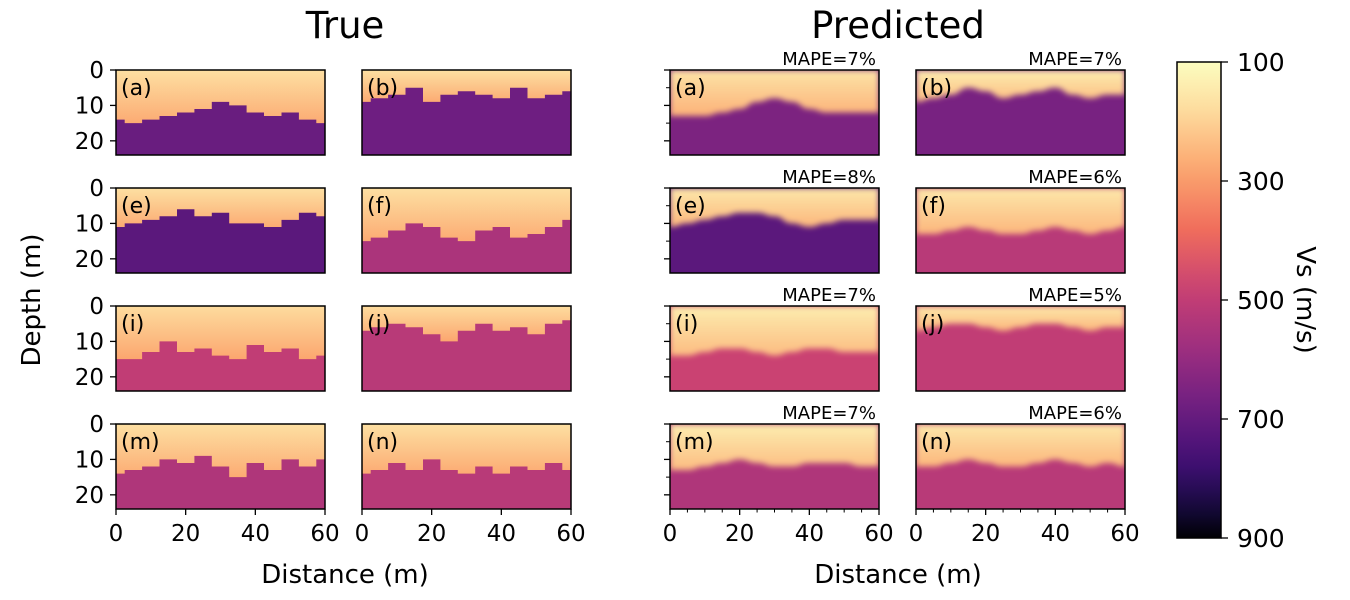 The width and height of the screenshot is (1350, 600). Describe the element at coordinates (345, 25) in the screenshot. I see `left-group-title: True` at that location.